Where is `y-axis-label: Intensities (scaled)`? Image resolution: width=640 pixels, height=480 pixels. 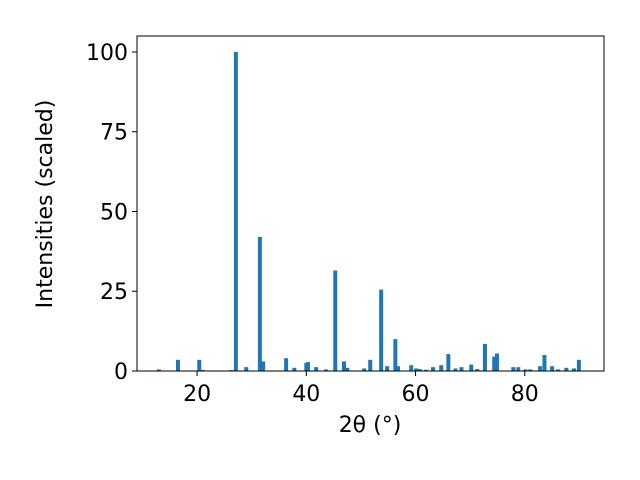
y-axis-label: Intensities (scaled) is located at coordinates (45, 204).